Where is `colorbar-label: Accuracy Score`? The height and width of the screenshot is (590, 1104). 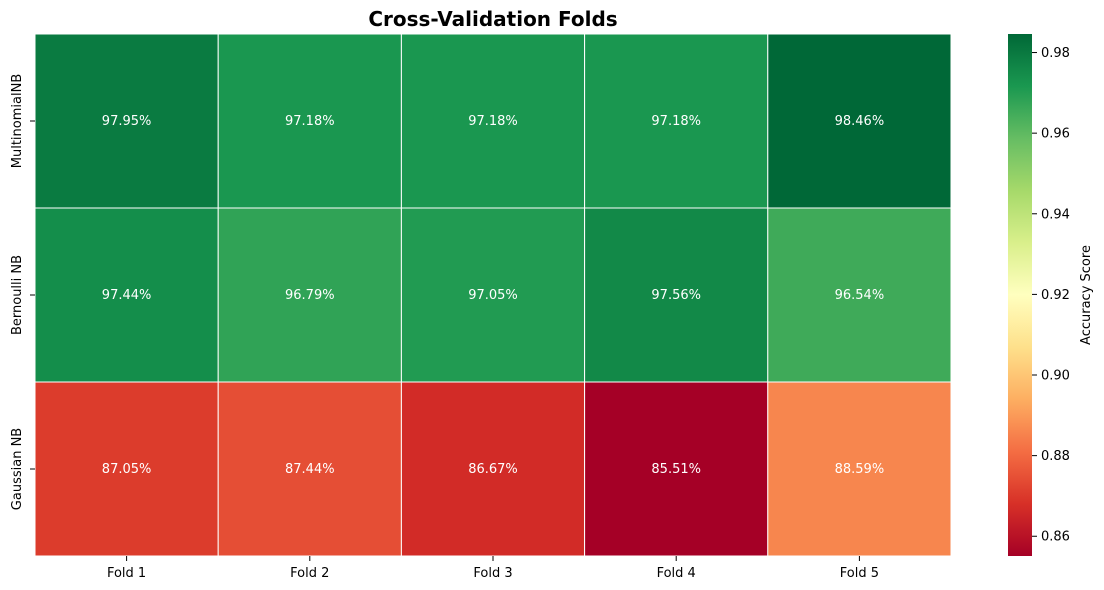 colorbar-label: Accuracy Score is located at coordinates (1086, 295).